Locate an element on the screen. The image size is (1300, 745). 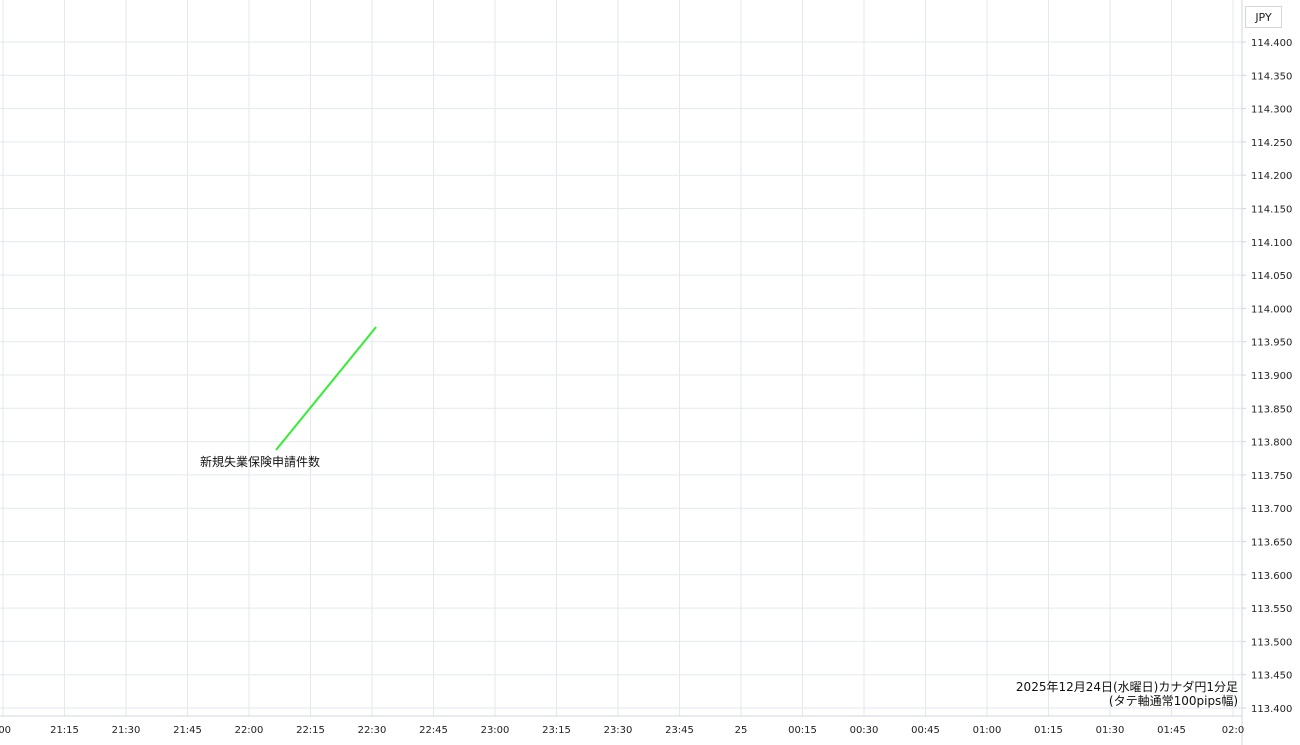
annotation-pointer-line is located at coordinates (326, 388).